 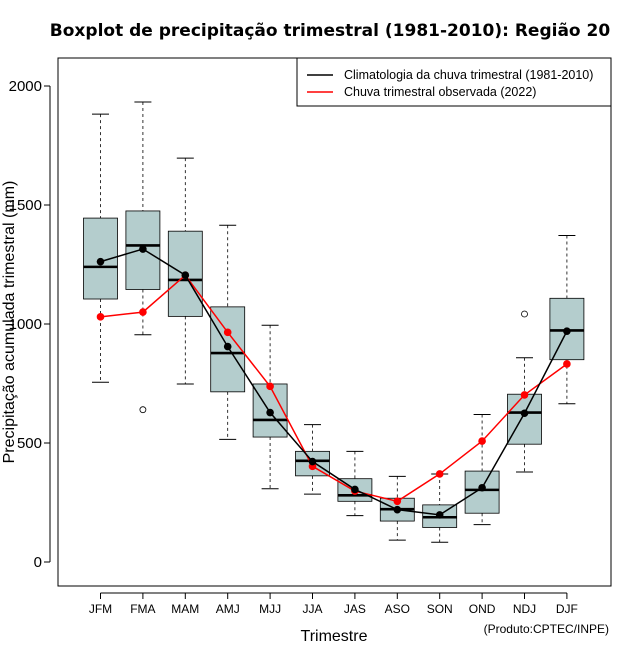 I want to click on x-tick-label: SON, so click(x=440, y=609).